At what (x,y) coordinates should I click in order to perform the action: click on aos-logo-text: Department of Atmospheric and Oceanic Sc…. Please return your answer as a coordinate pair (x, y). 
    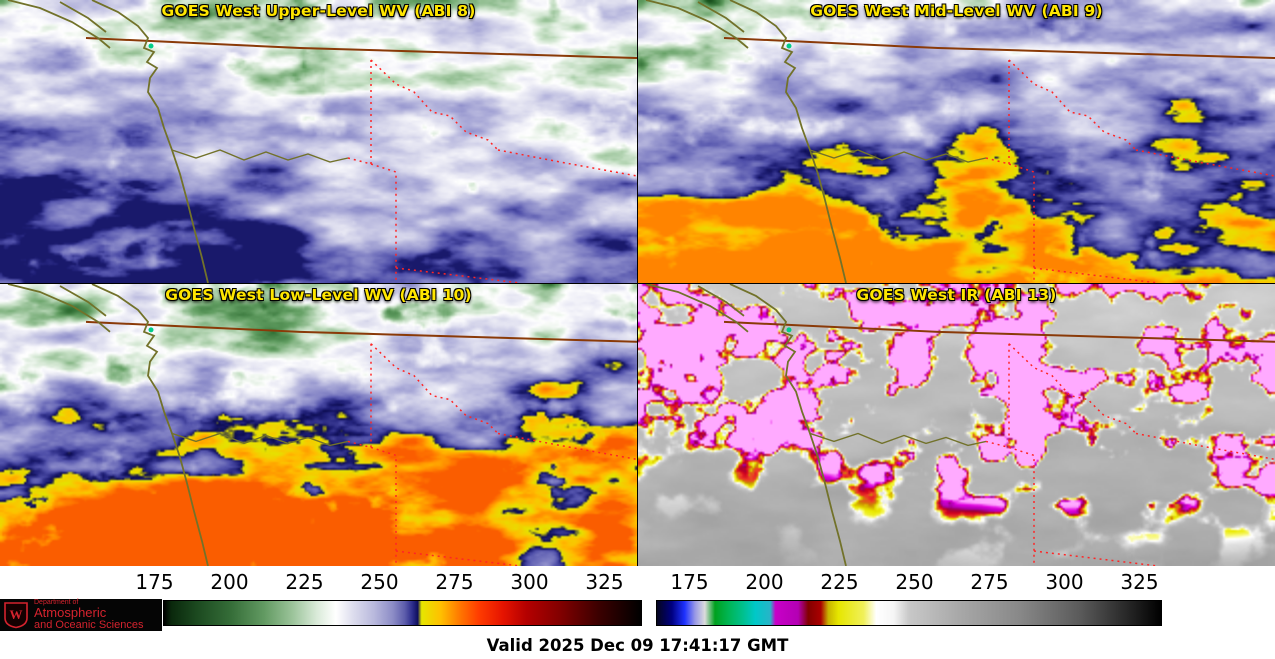
    Looking at the image, I should click on (88, 615).